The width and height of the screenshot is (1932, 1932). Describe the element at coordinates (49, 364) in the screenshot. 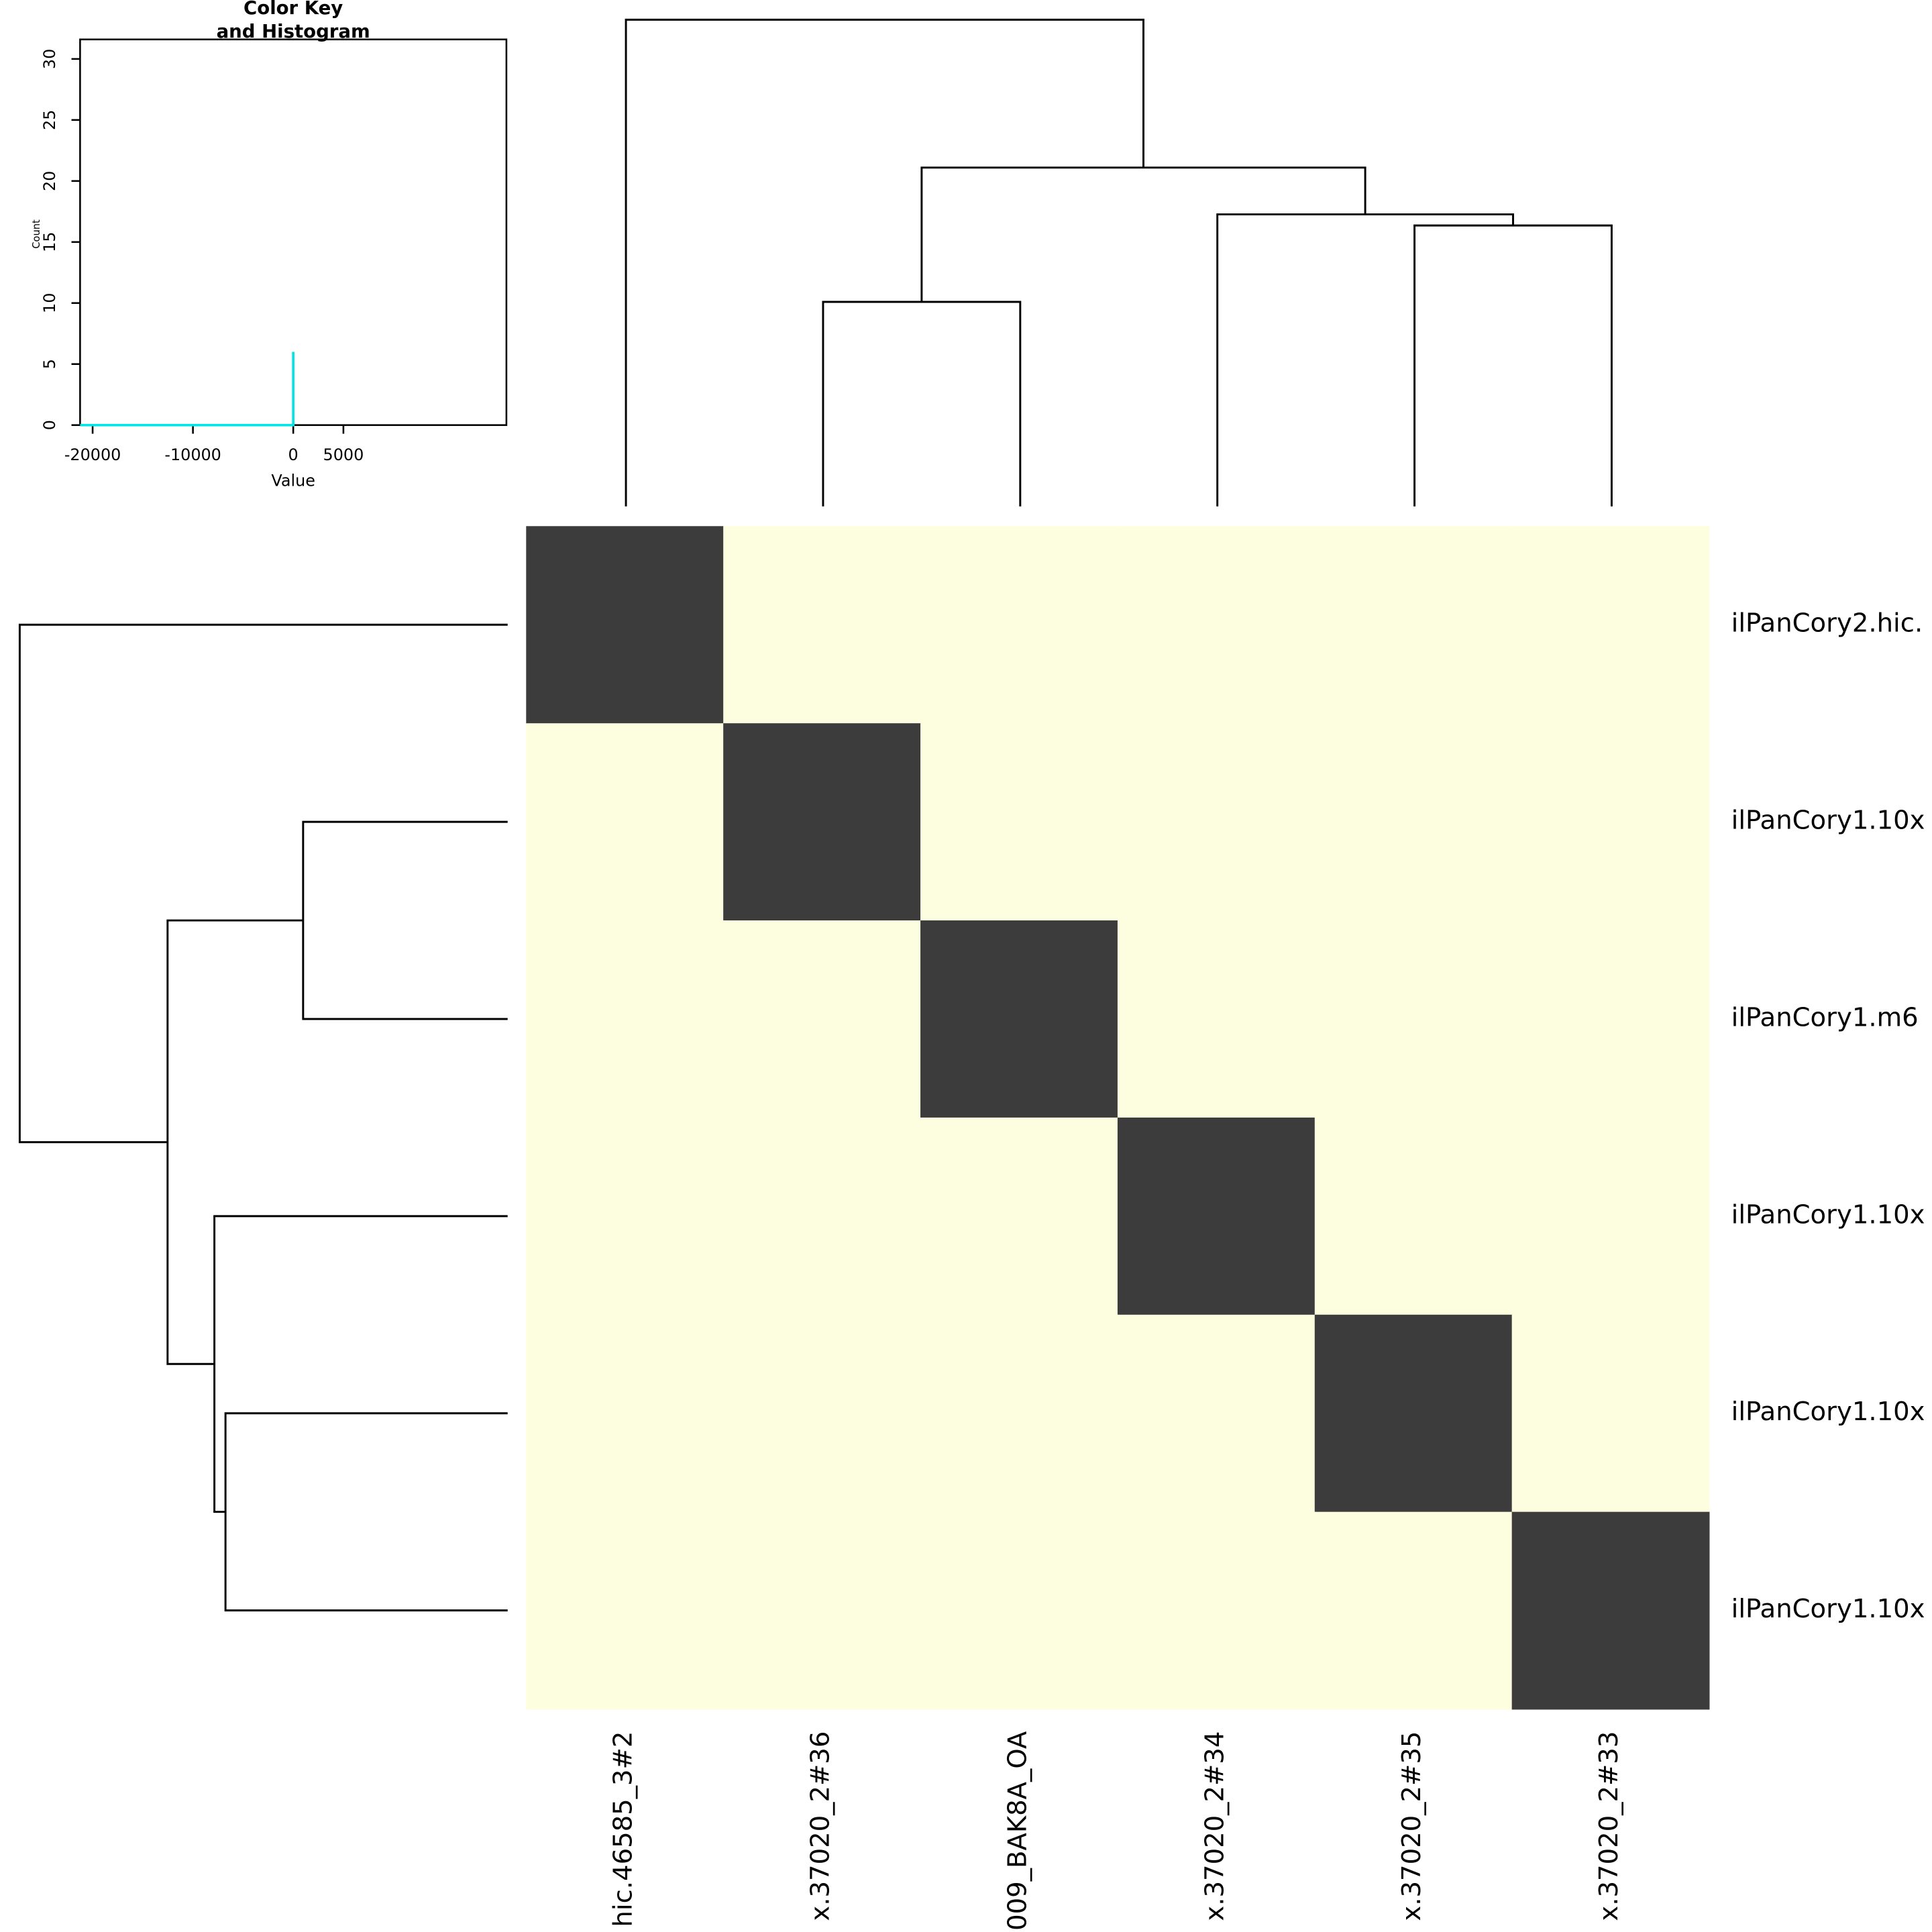

I see `y-tick-label: 5` at that location.